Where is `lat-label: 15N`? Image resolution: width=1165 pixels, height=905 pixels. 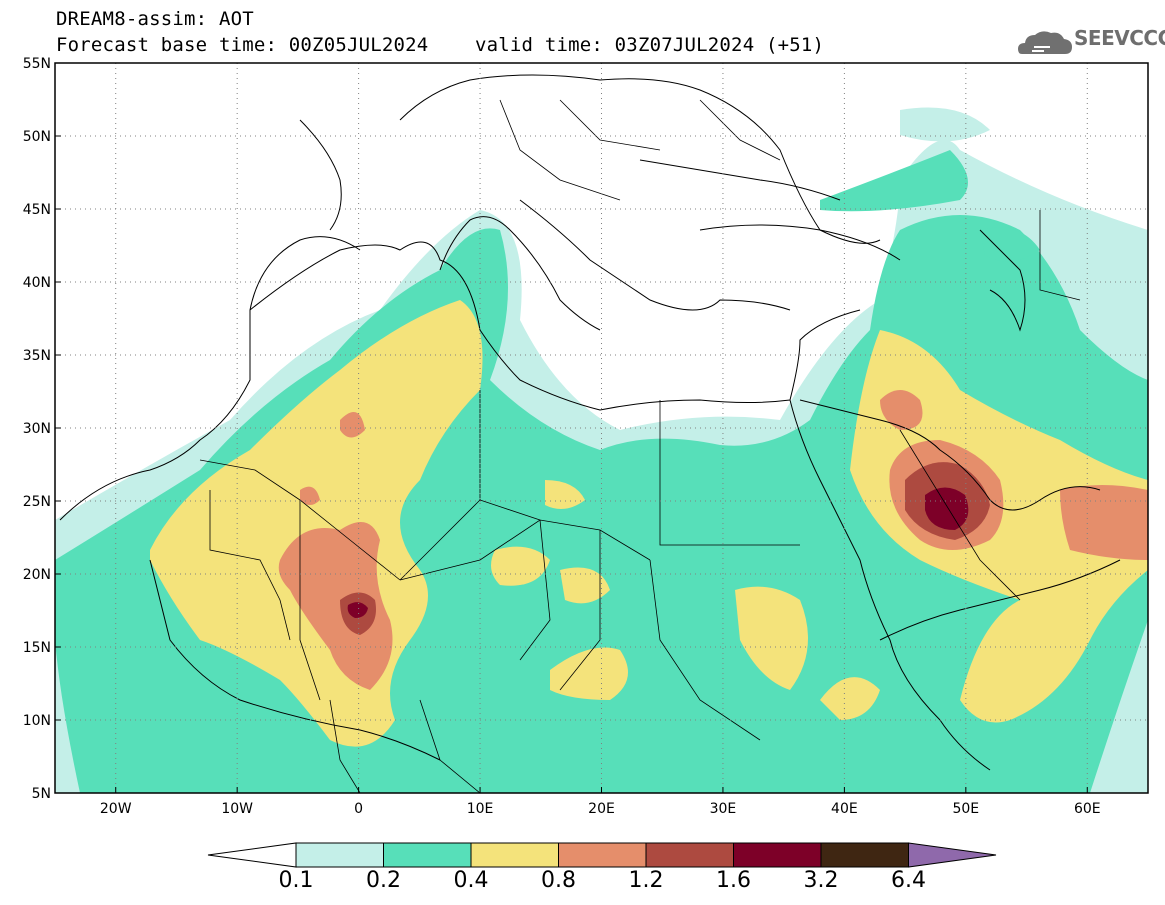 lat-label: 15N is located at coordinates (37, 648).